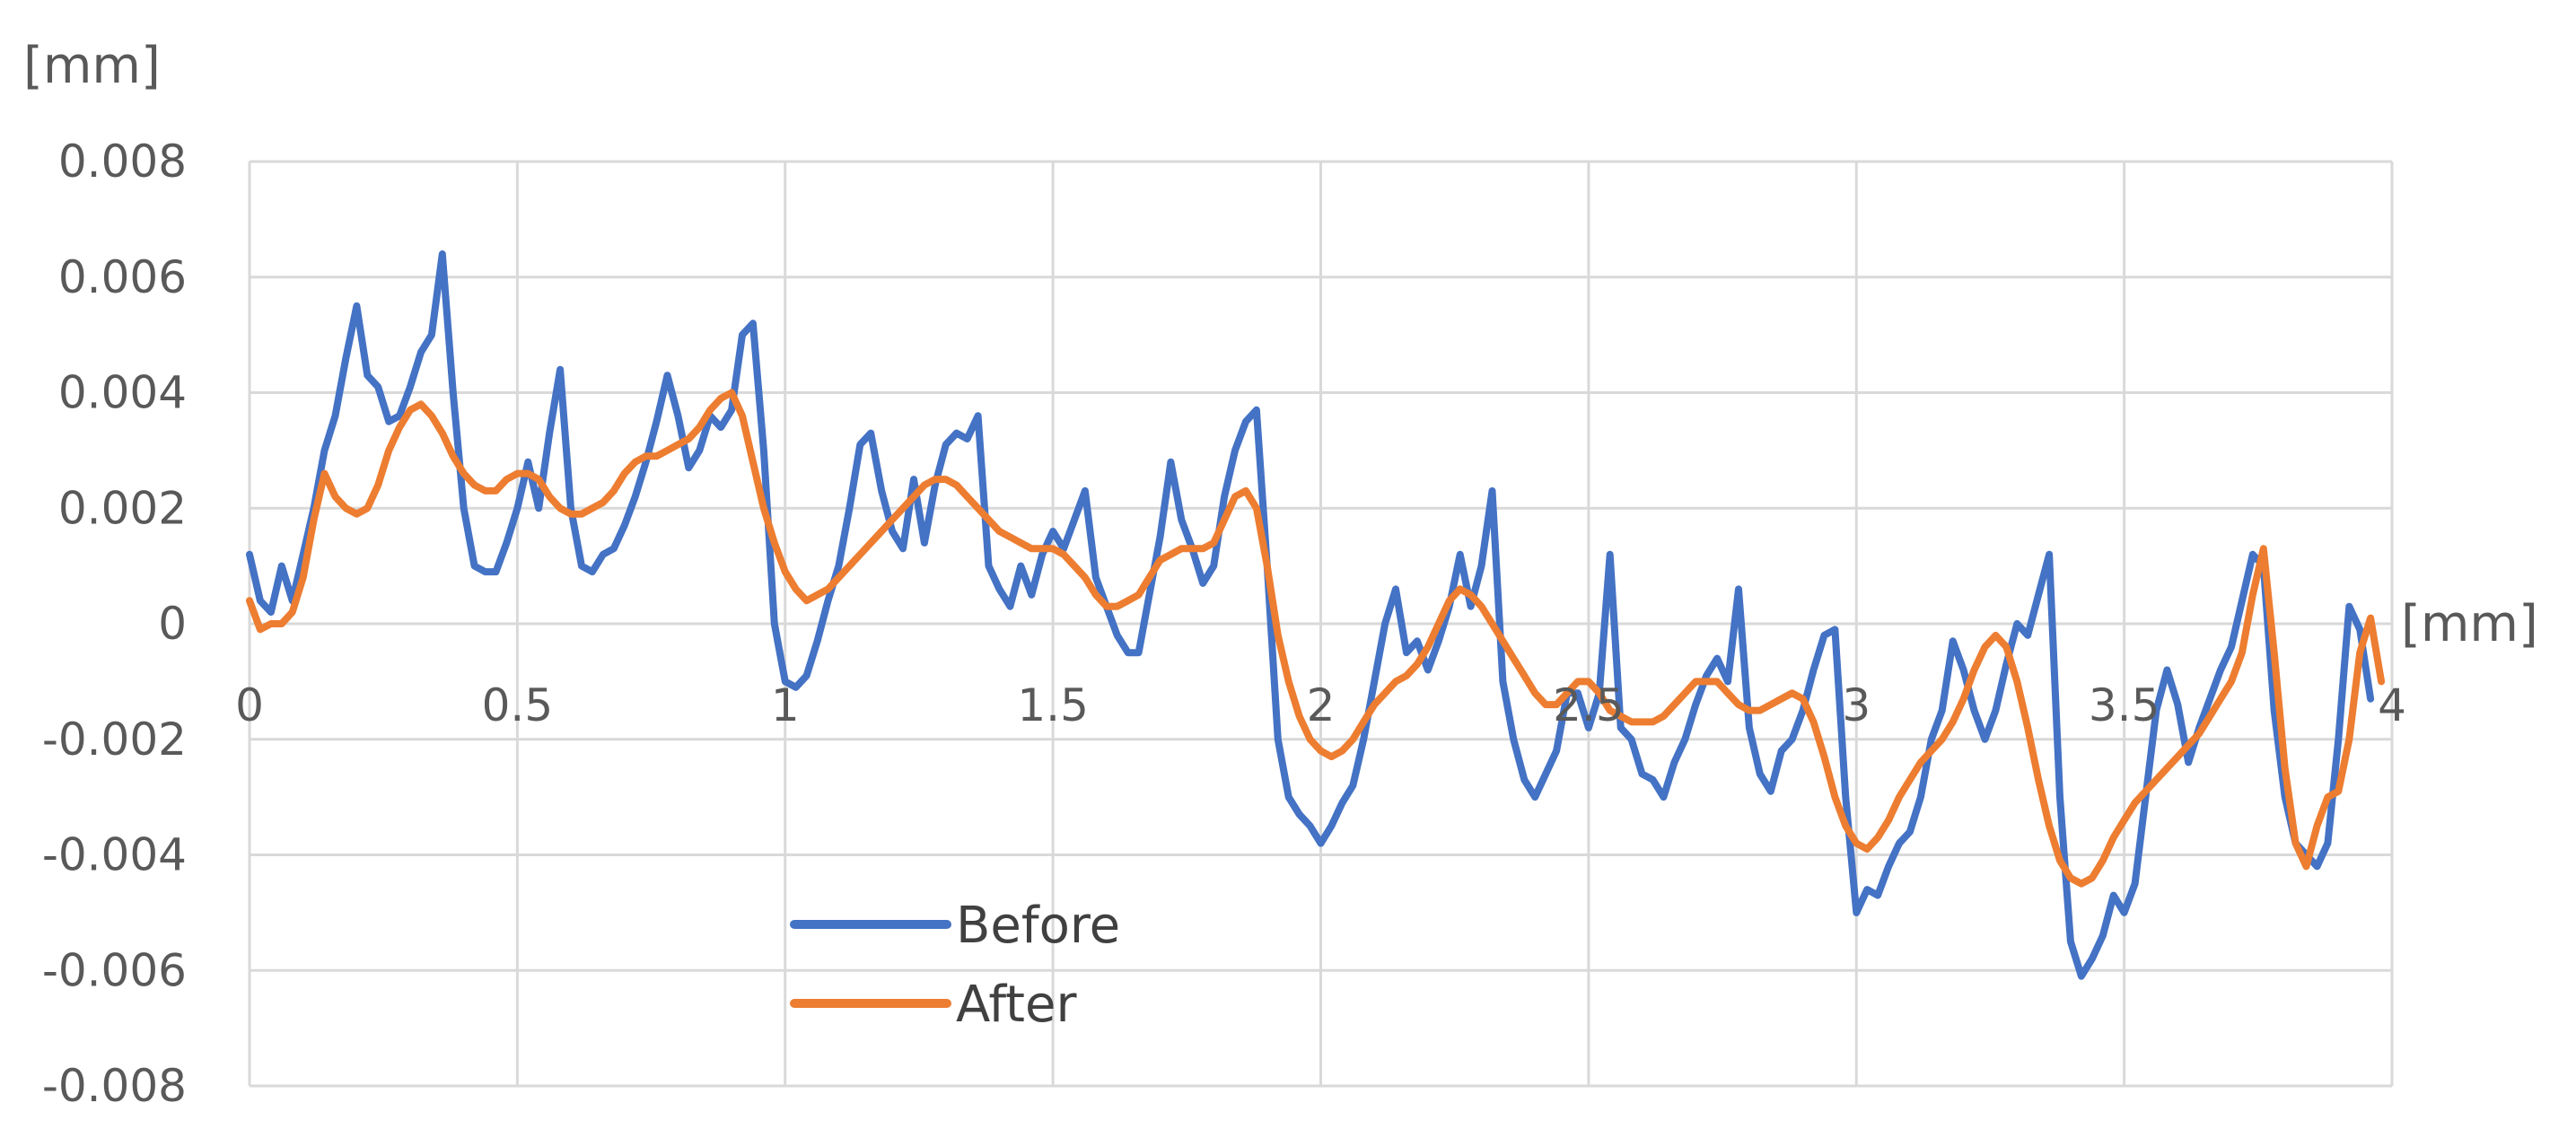  What do you see at coordinates (955, 965) in the screenshot?
I see `legend: Before After` at bounding box center [955, 965].